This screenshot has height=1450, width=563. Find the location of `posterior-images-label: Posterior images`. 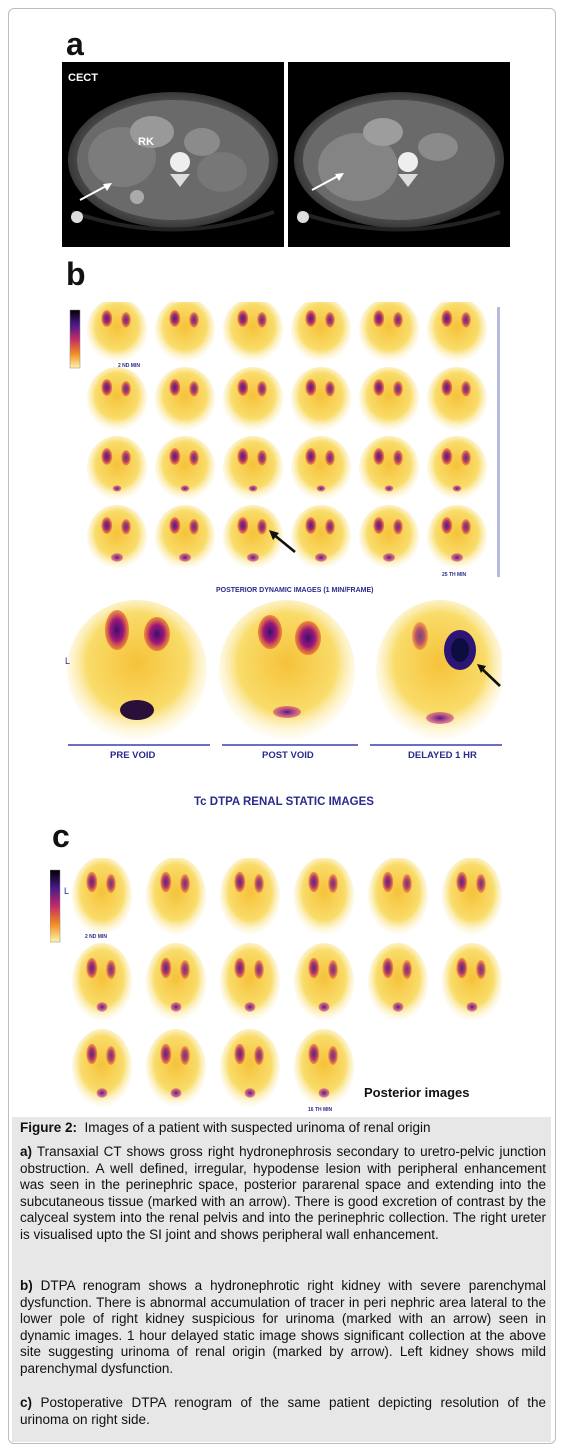

posterior-images-label: Posterior images is located at coordinates (417, 1092).